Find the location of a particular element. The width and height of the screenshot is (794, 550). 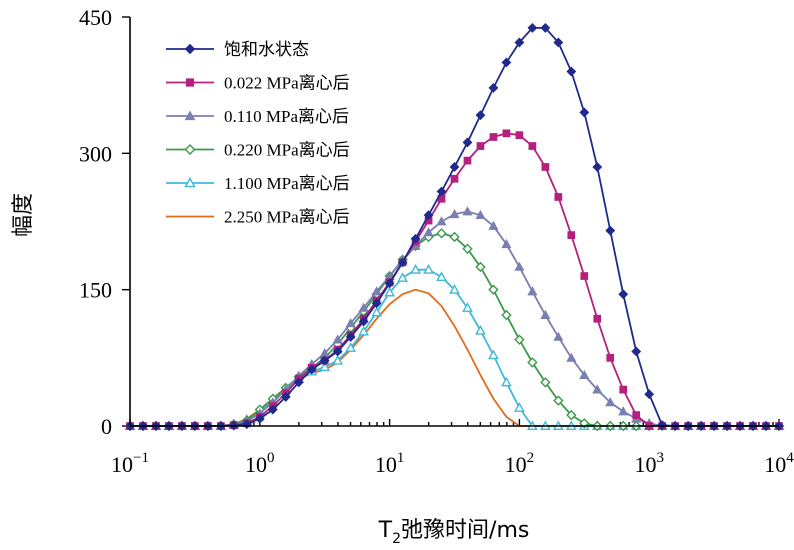

x-tick-label: 10⁻¹ is located at coordinates (130, 463).